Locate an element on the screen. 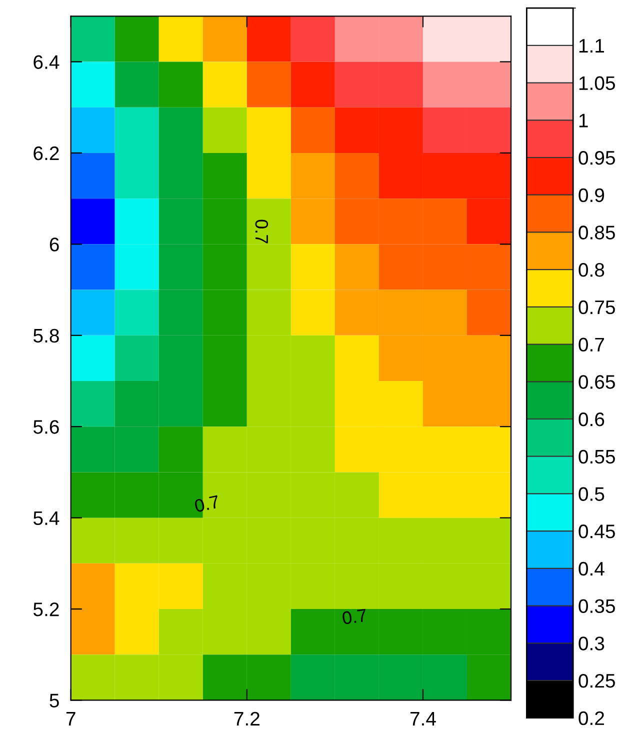 The width and height of the screenshot is (627, 734). y-tick-label: 6 is located at coordinates (54, 245).